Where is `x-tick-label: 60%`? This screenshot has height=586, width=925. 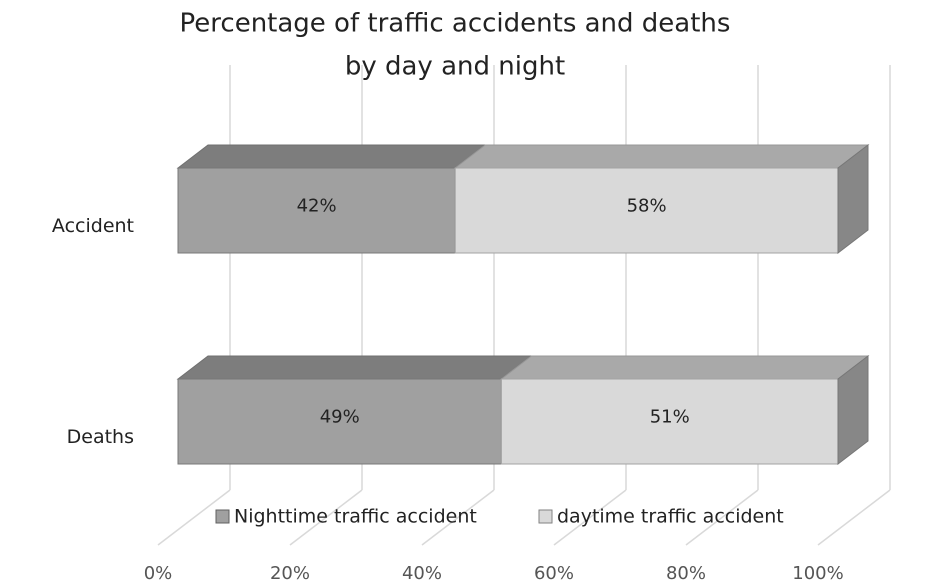
x-tick-label: 60% is located at coordinates (554, 573).